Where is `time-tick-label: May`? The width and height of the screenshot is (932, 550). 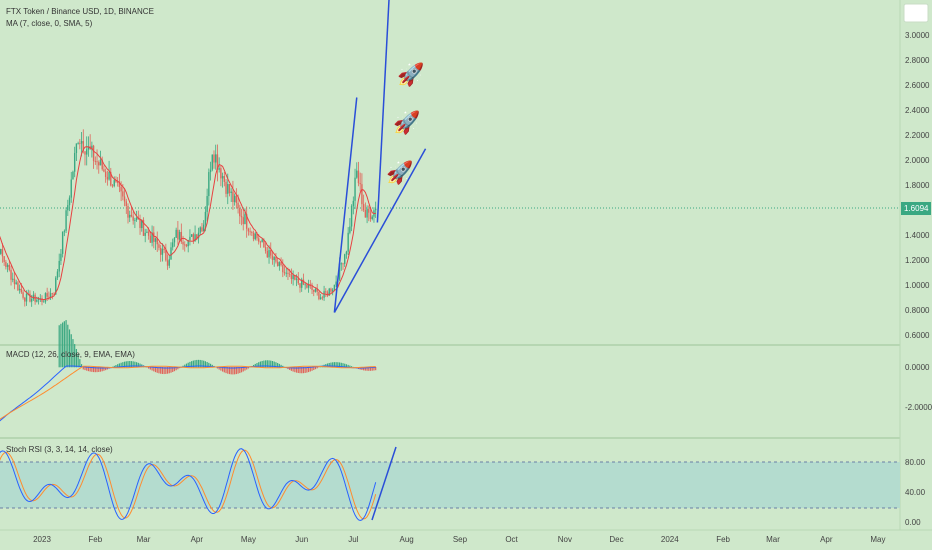
time-tick-label: May is located at coordinates (248, 539).